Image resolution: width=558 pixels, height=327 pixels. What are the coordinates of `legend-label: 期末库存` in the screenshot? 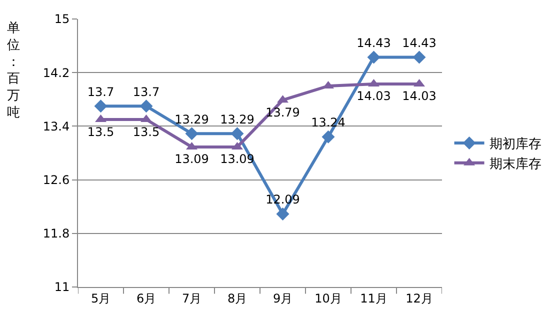 It's located at (515, 164).